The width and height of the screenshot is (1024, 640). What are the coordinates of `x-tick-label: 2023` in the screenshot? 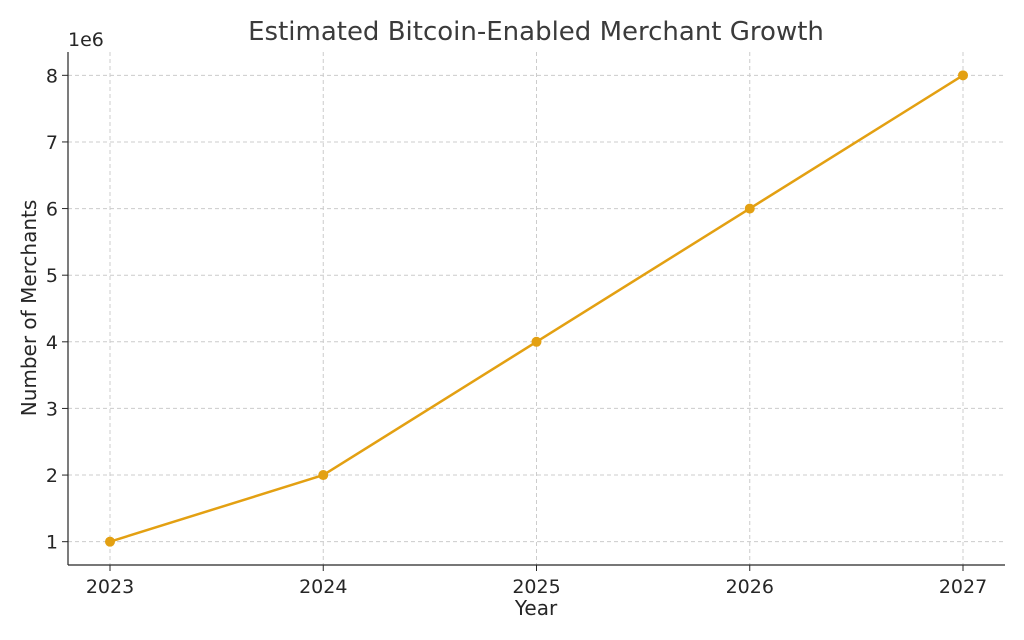 It's located at (110, 587).